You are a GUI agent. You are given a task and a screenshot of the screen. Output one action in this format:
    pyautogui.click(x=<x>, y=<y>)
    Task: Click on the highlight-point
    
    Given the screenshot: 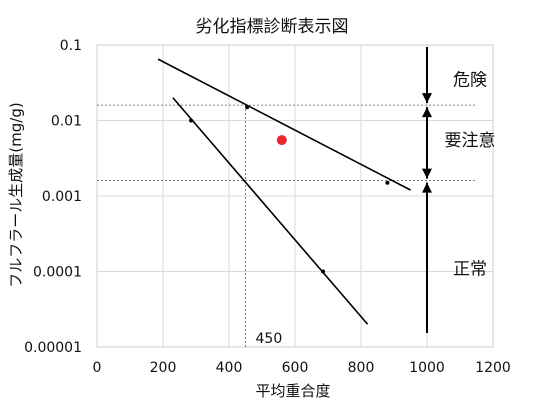 What is the action you would take?
    pyautogui.click(x=281, y=140)
    